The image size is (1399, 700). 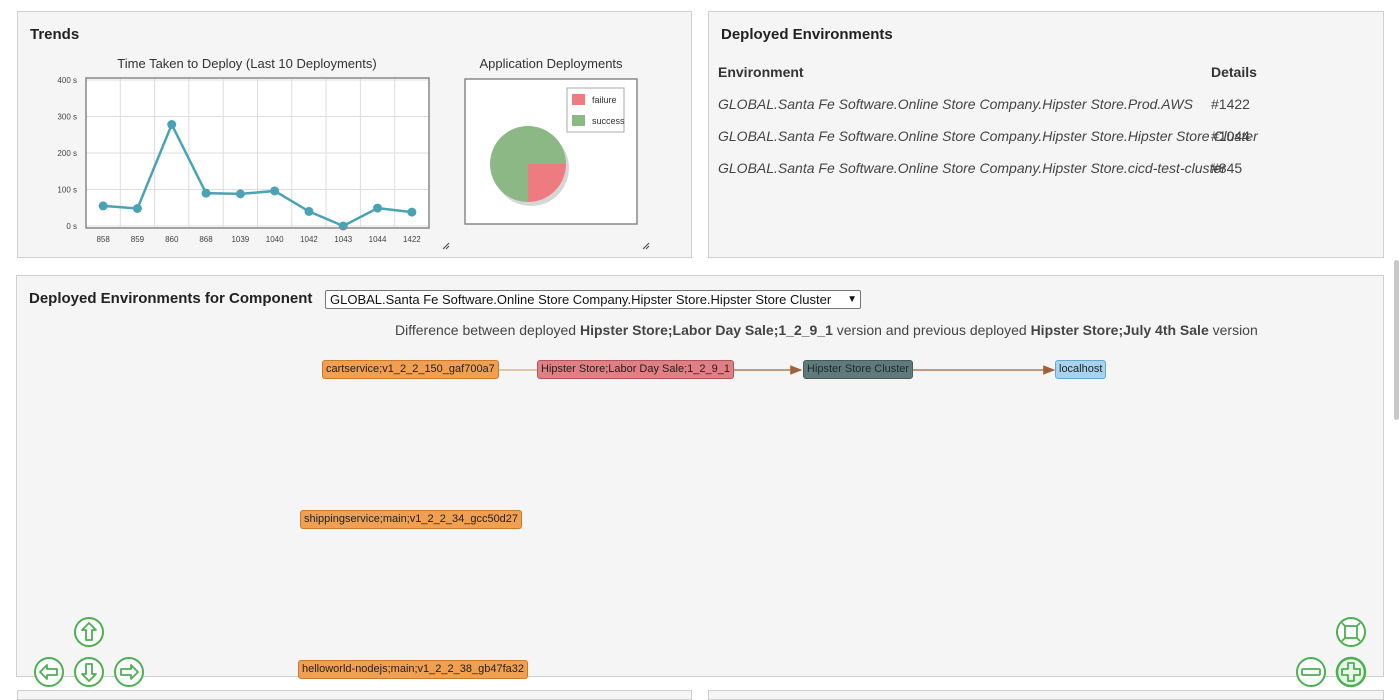 What do you see at coordinates (858, 369) in the screenshot?
I see `graph-node-cluster: Hipster Store Cluster` at bounding box center [858, 369].